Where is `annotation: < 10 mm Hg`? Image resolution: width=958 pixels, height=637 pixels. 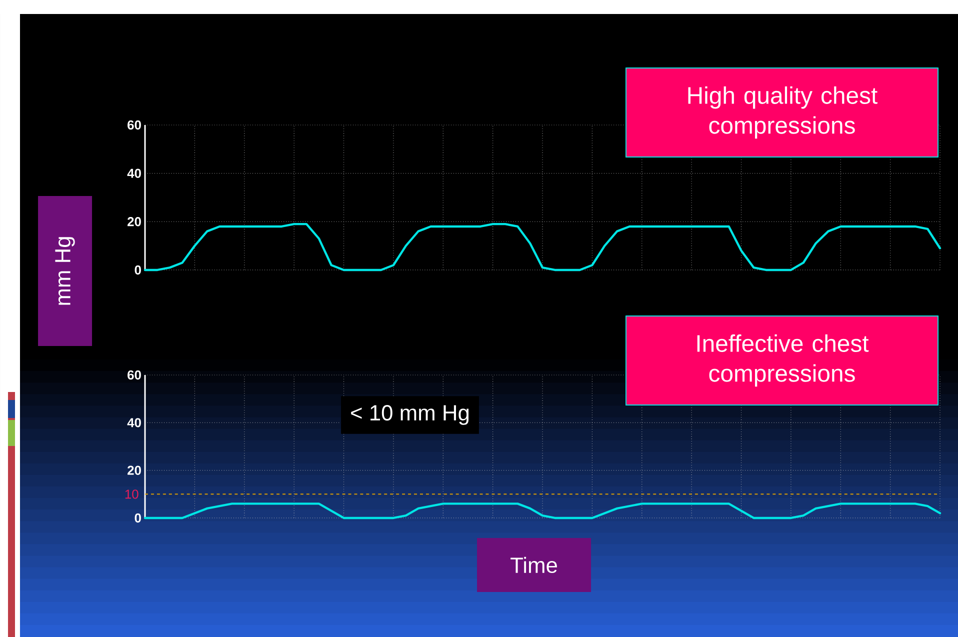
annotation: < 10 mm Hg is located at coordinates (410, 415).